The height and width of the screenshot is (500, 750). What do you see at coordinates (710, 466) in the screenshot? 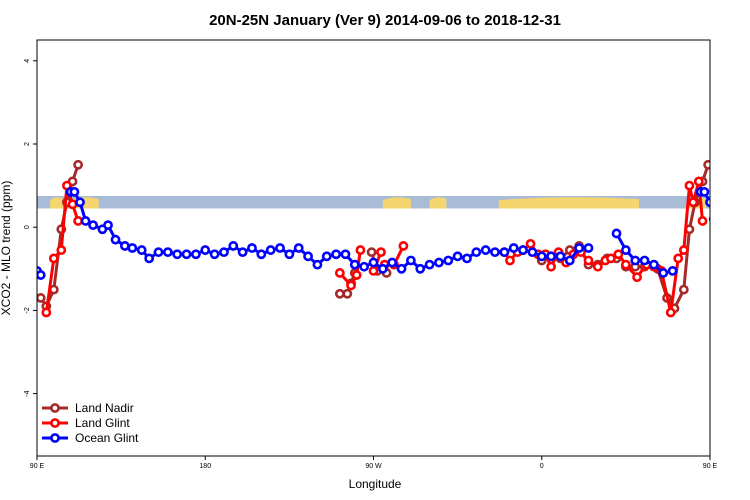
I see `x-tick-label-4: 90 E` at bounding box center [710, 466].